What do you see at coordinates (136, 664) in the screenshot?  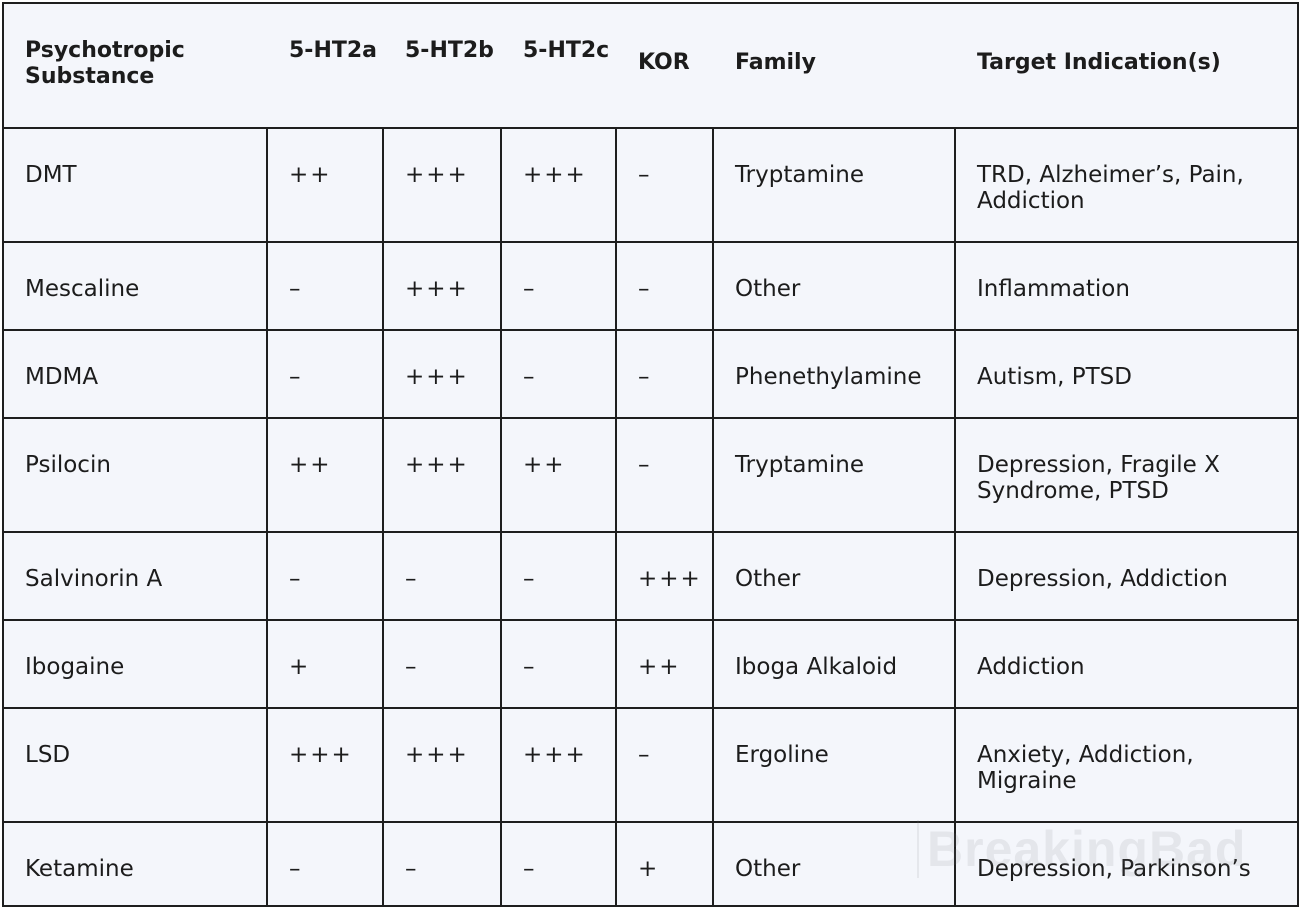 I see `cell-substance: Ibogaine` at bounding box center [136, 664].